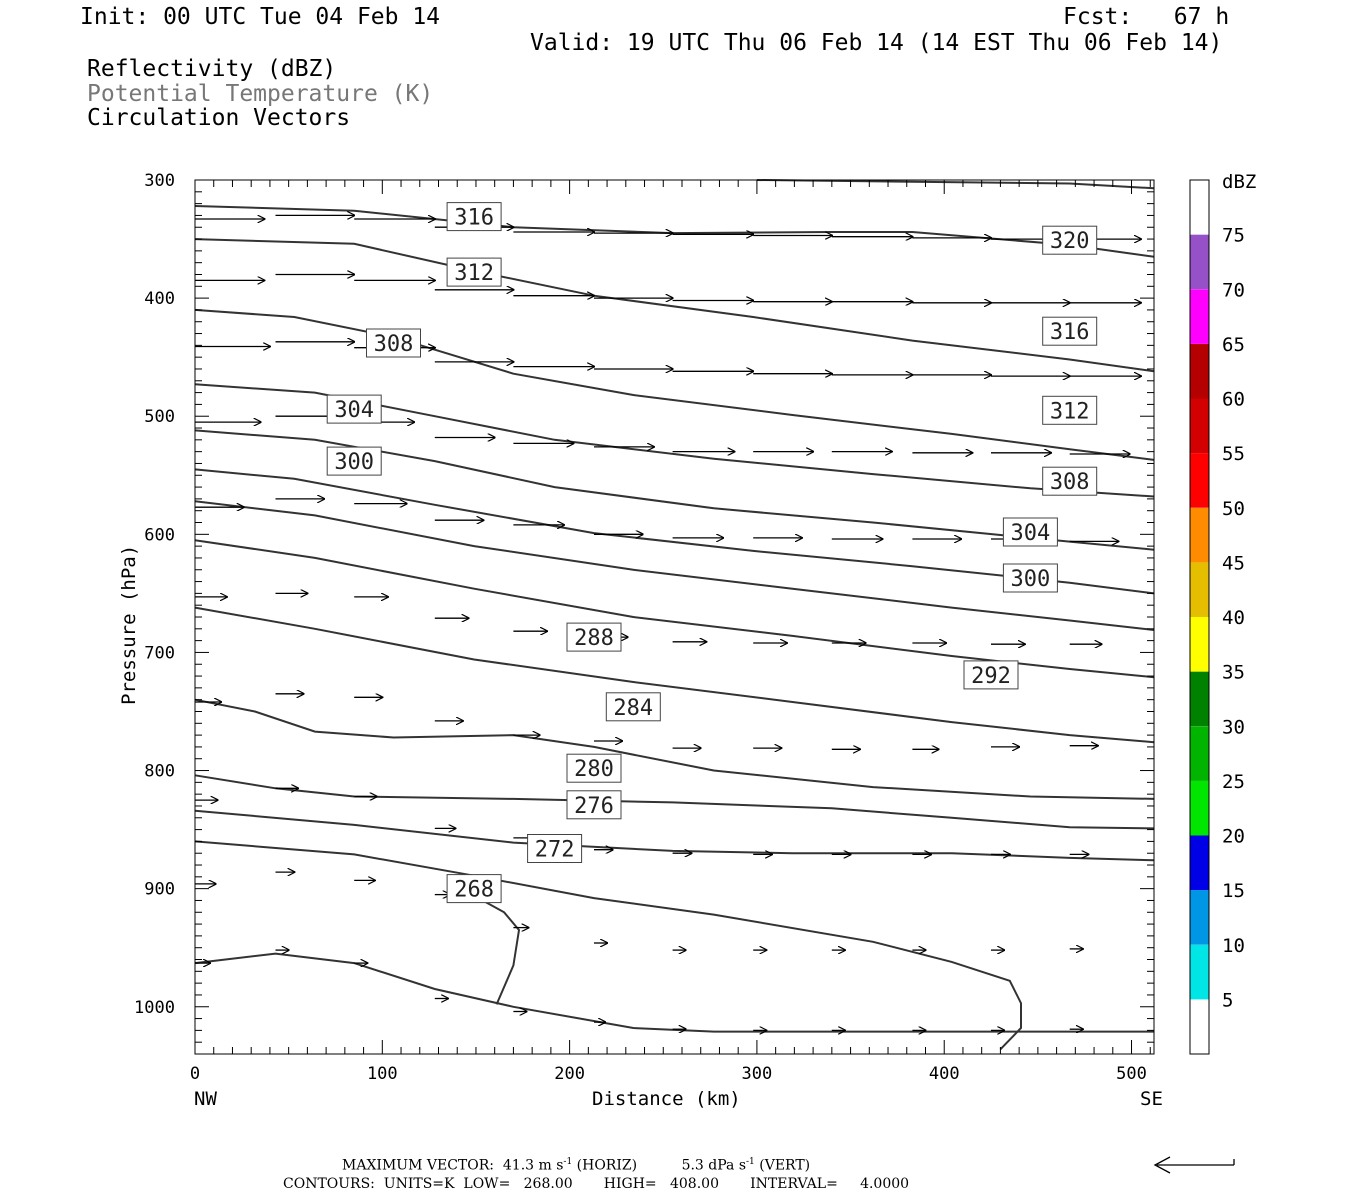 Image resolution: width=1350 pixels, height=1200 pixels. Describe the element at coordinates (1233, 454) in the screenshot. I see `colorbar-tick-label: 55` at that location.